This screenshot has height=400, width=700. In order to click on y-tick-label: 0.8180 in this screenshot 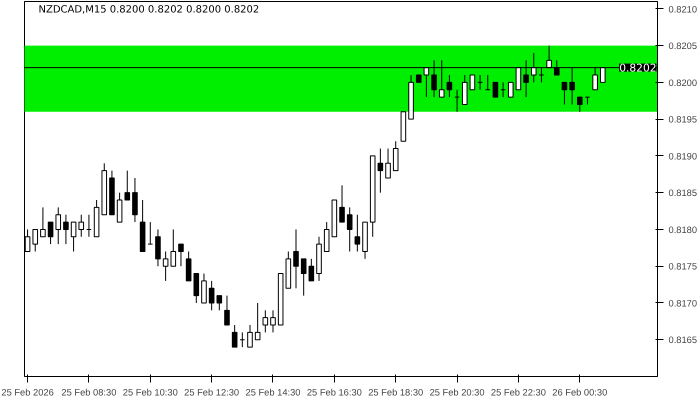, I will do `click(683, 229)`.